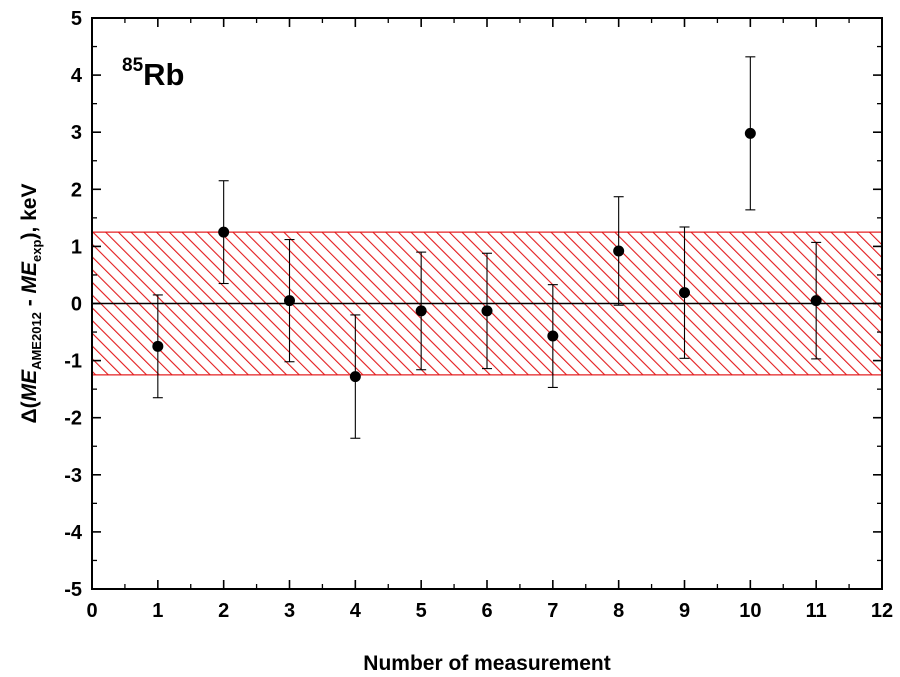  I want to click on y-label-suffix: ), keV, so click(29, 211).